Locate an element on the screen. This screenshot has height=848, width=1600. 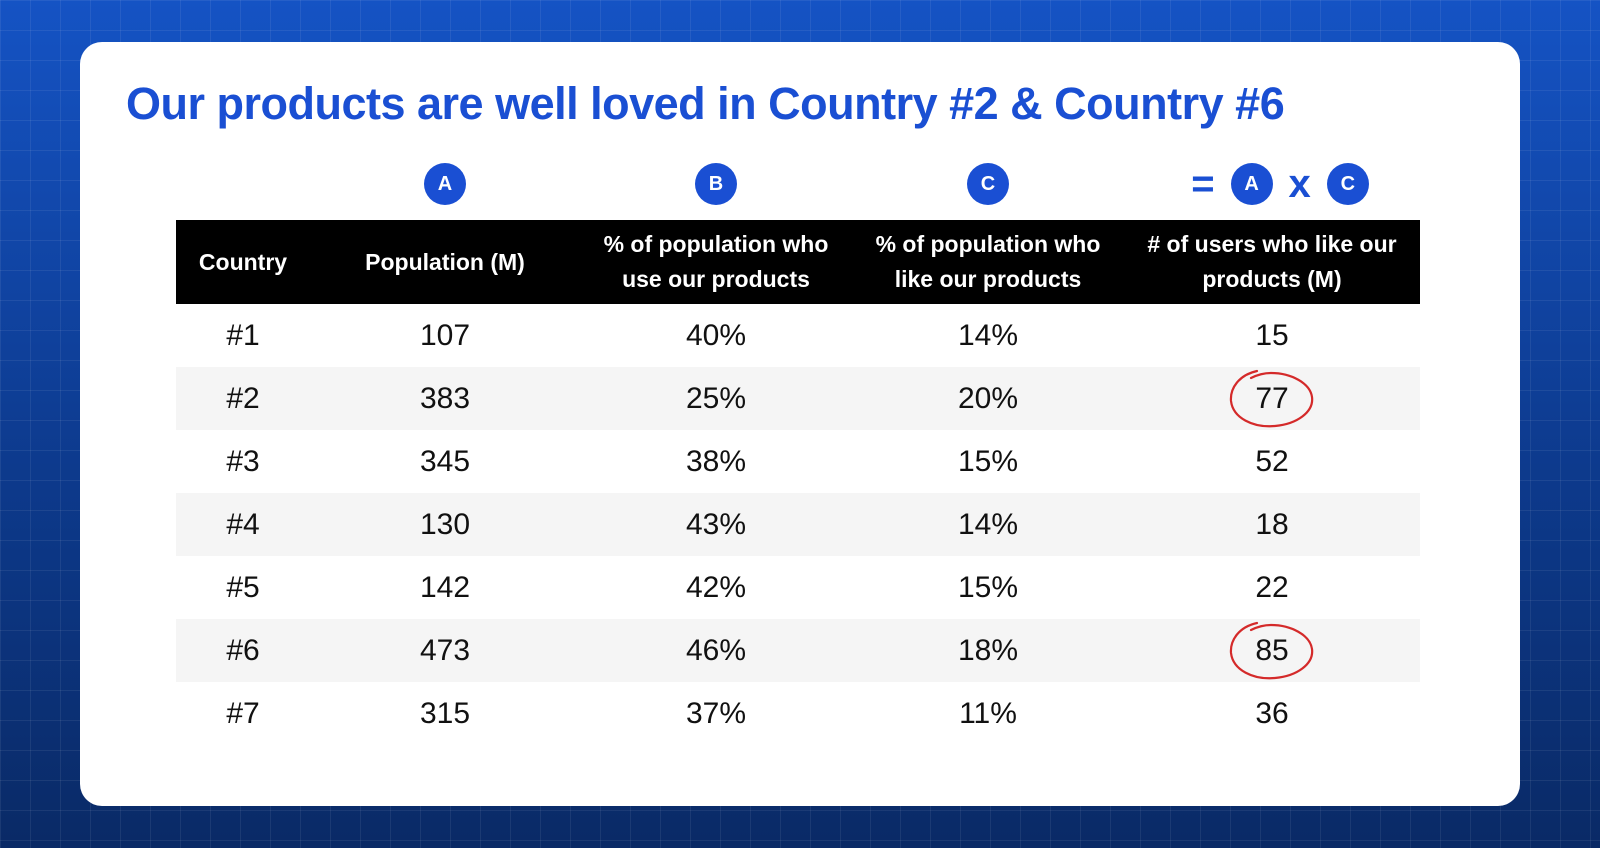
badge-b: B is located at coordinates (716, 184).